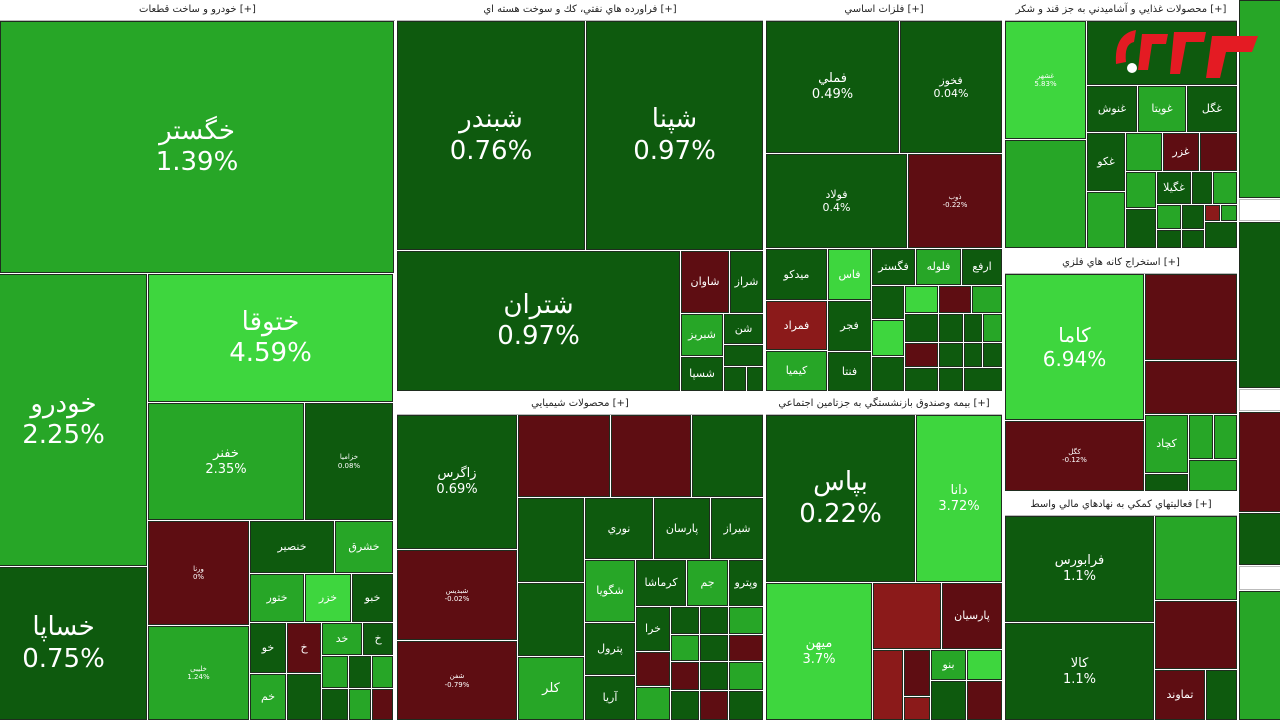  What do you see at coordinates (884, 10) in the screenshot?
I see `sector-header-metal: فلزات اساسي [+]` at bounding box center [884, 10].